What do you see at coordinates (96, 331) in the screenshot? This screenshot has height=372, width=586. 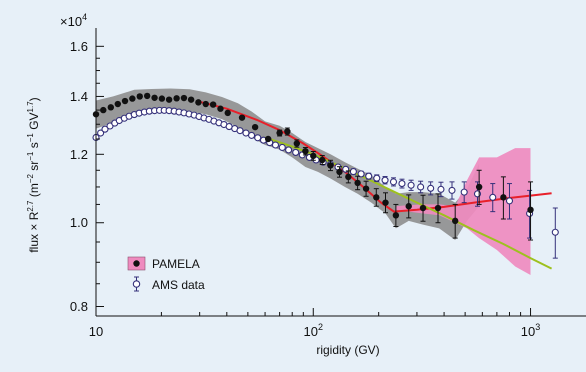 I see `x-tick-label: 10` at bounding box center [96, 331].